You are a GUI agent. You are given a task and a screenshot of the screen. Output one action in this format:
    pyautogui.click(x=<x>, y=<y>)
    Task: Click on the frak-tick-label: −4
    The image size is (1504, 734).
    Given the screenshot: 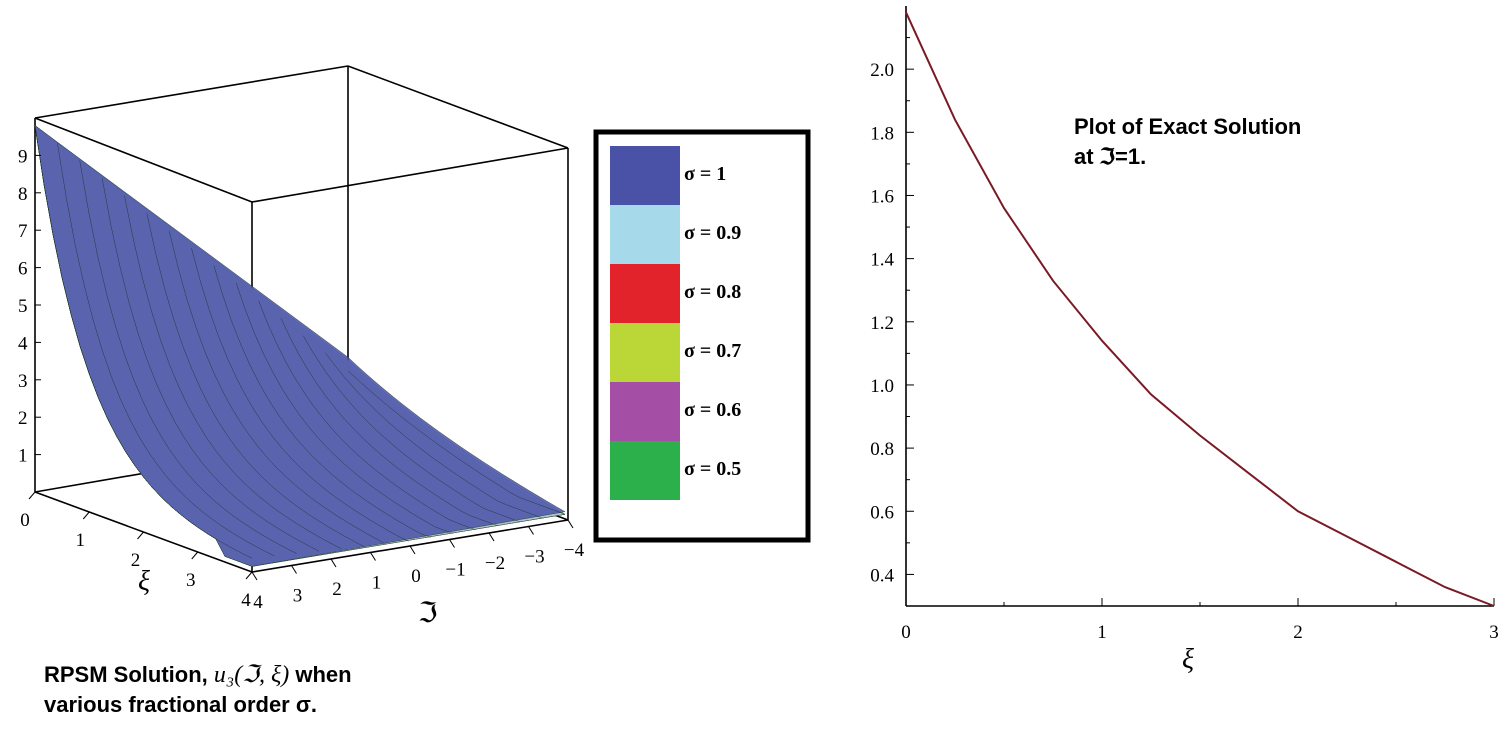 What is the action you would take?
    pyautogui.click(x=574, y=550)
    